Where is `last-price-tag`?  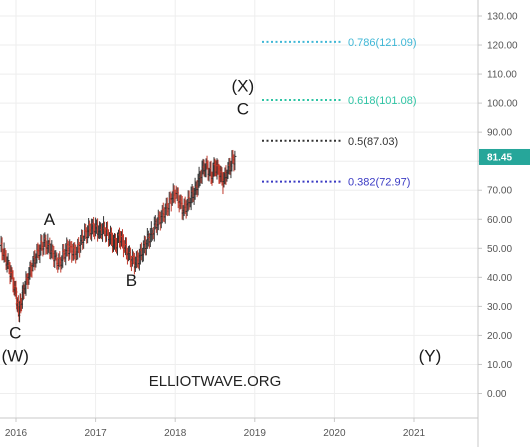
last-price-tag is located at coordinates (504, 156).